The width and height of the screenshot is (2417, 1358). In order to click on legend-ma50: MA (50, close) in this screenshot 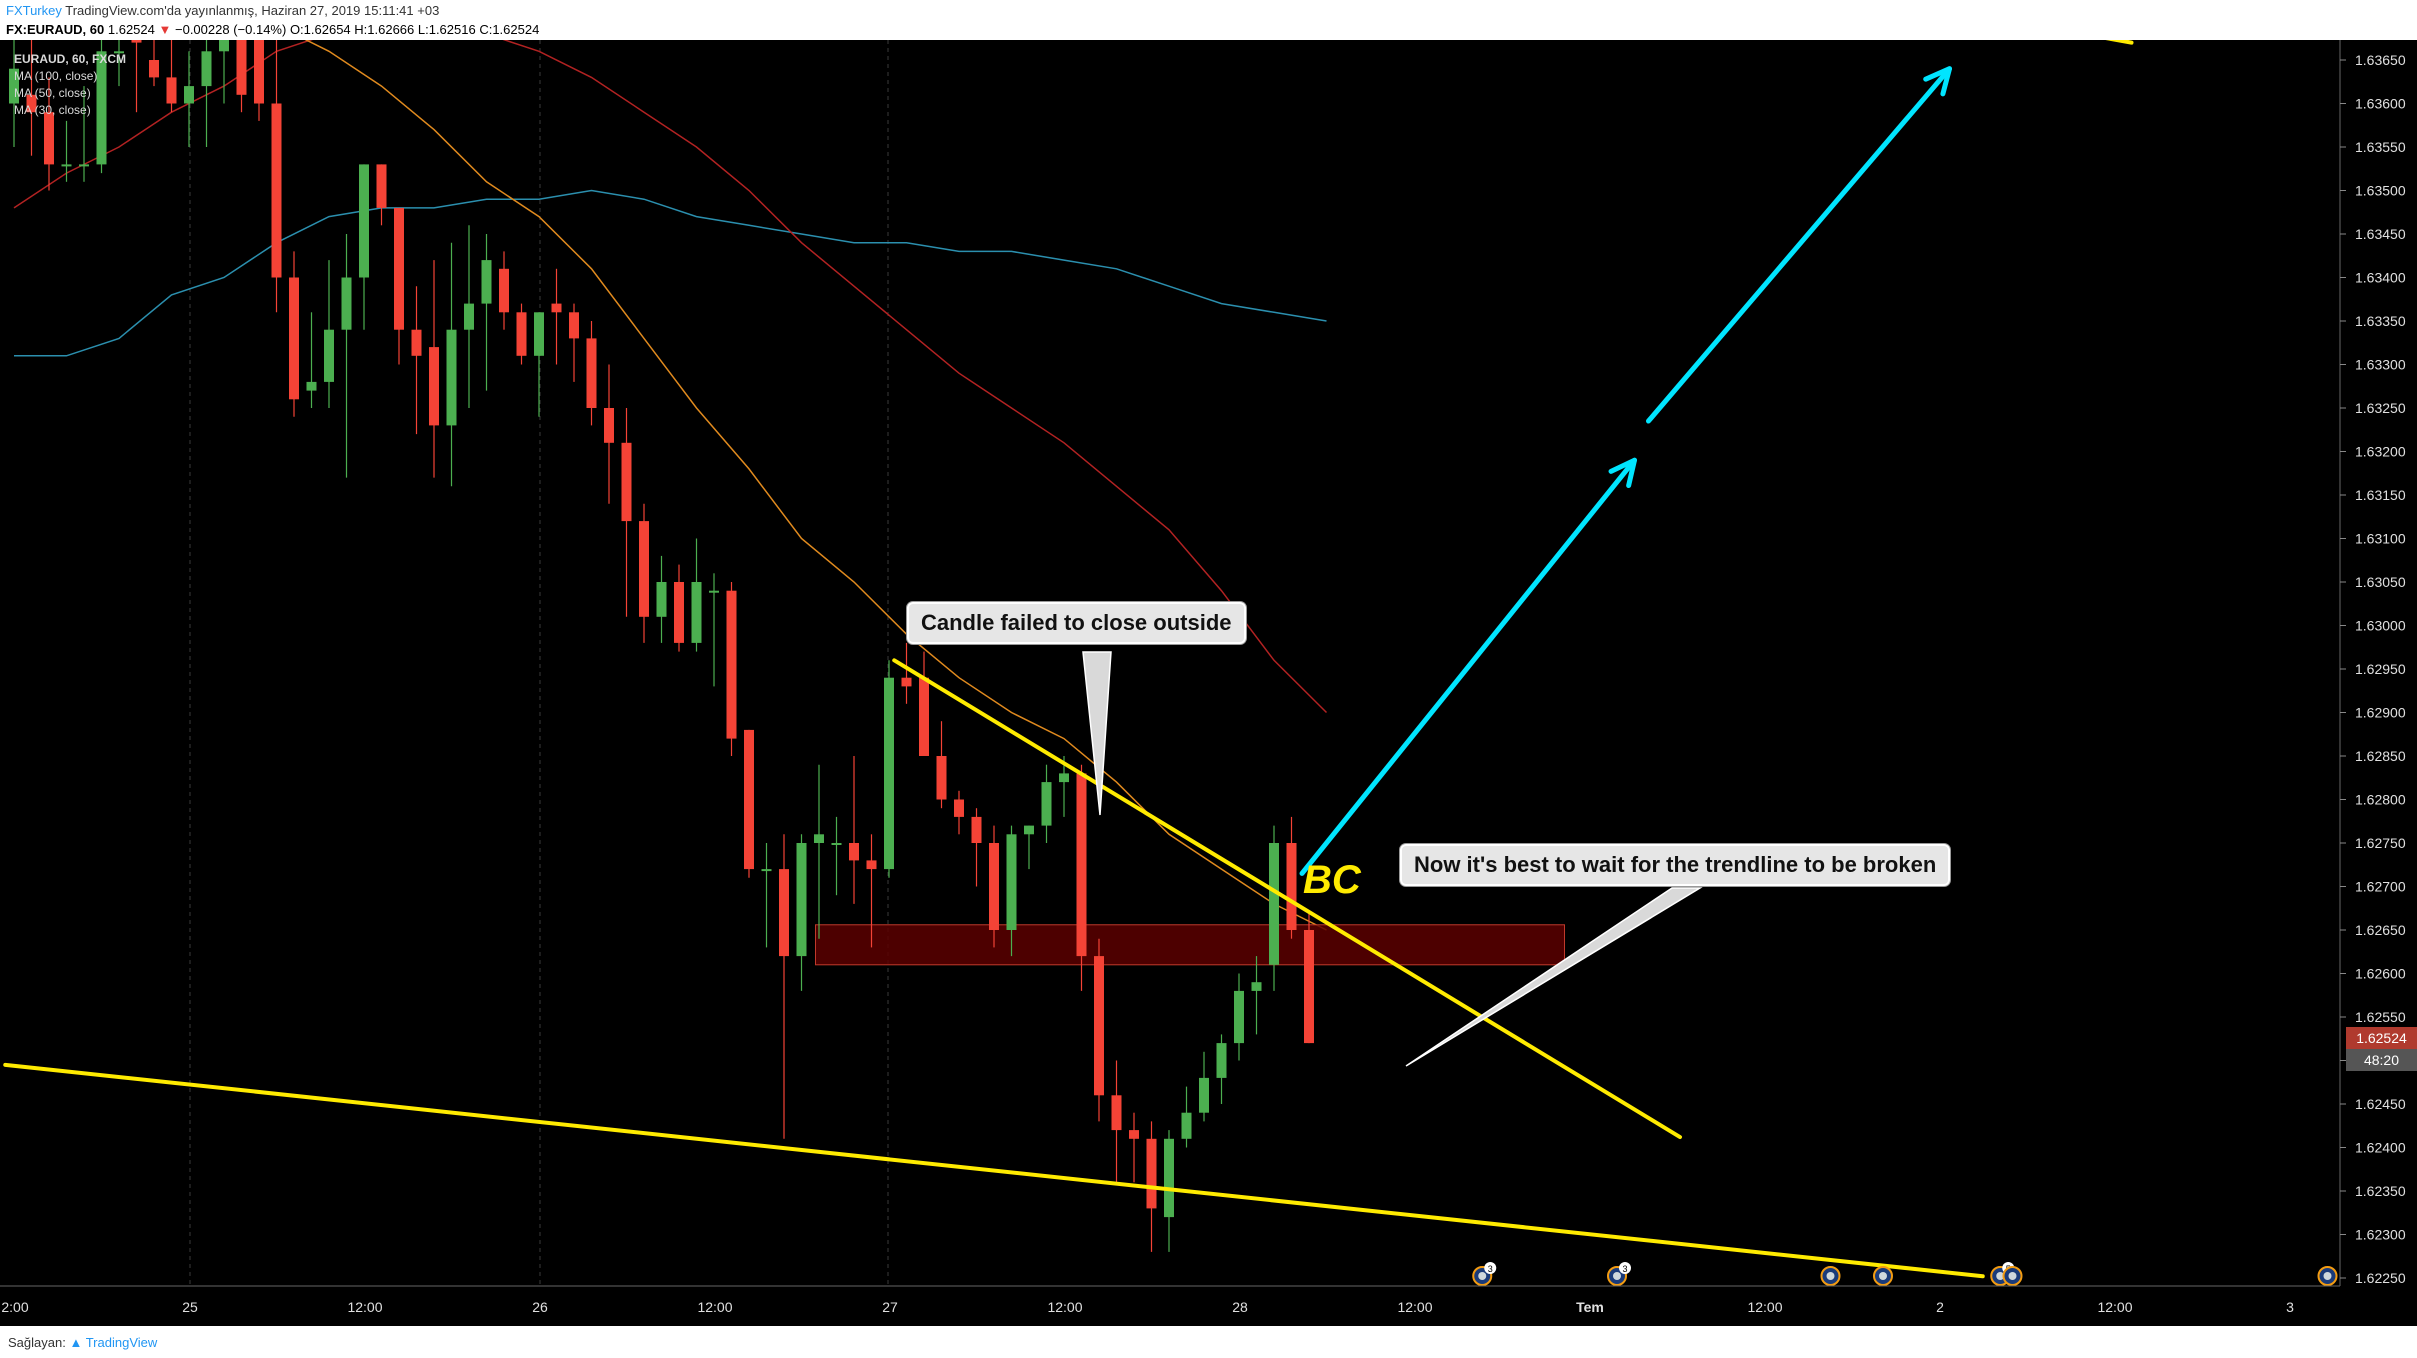, I will do `click(52, 93)`.